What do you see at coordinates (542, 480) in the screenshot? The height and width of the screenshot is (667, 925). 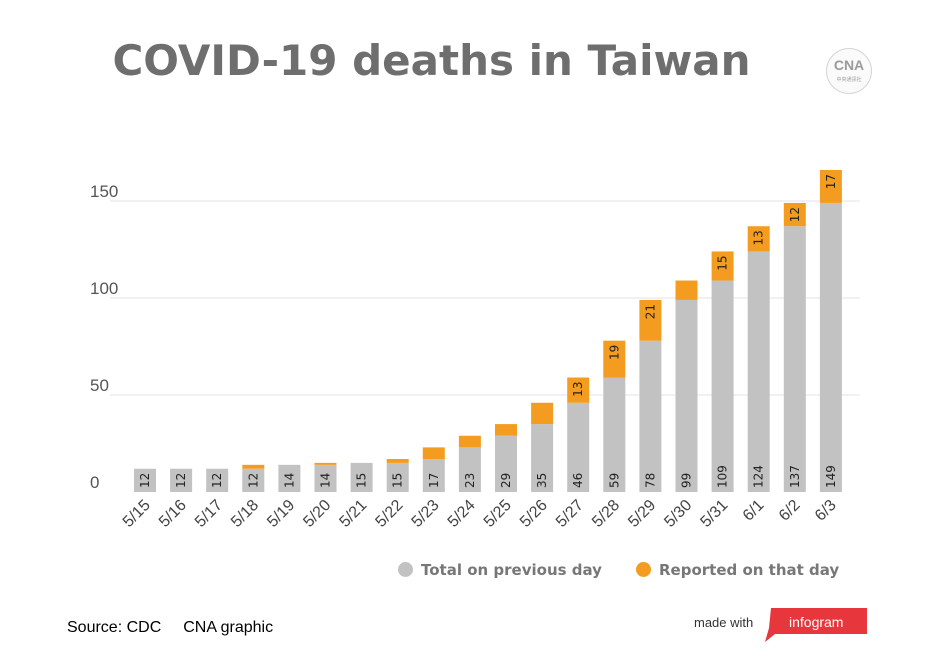 I see `bar-label-previous: 35` at bounding box center [542, 480].